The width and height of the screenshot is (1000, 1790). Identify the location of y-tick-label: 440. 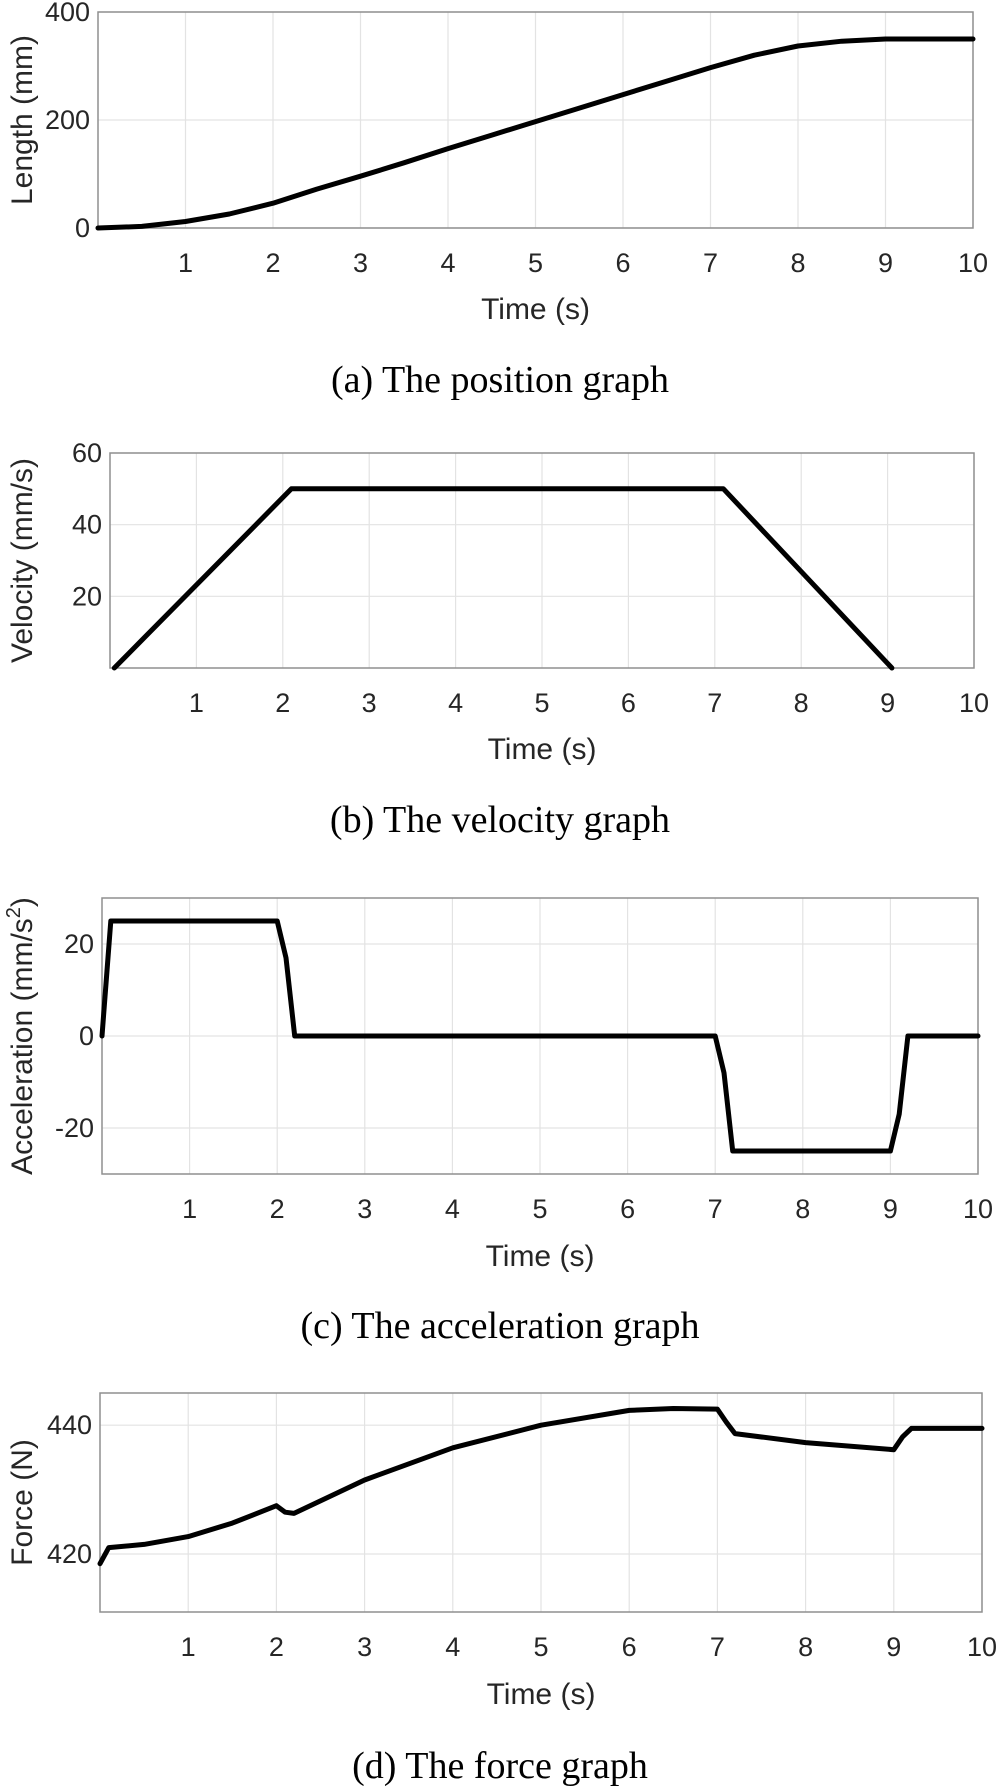
(69, 1425).